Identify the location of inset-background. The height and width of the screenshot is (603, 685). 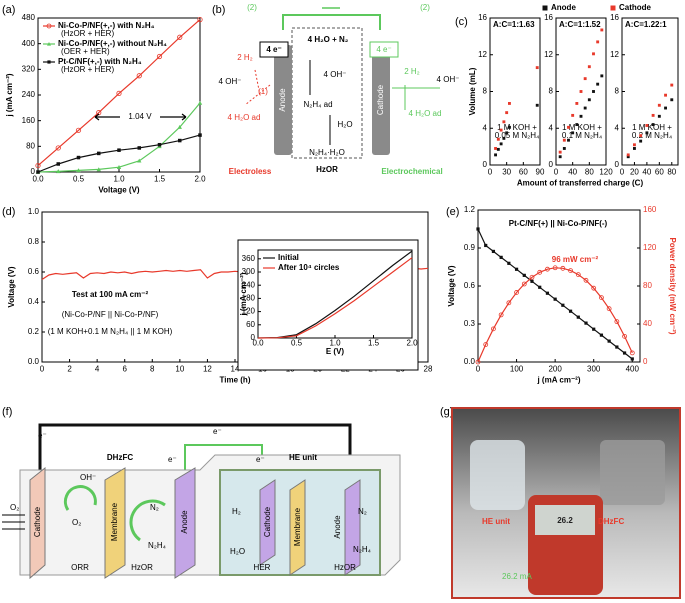
(328, 305).